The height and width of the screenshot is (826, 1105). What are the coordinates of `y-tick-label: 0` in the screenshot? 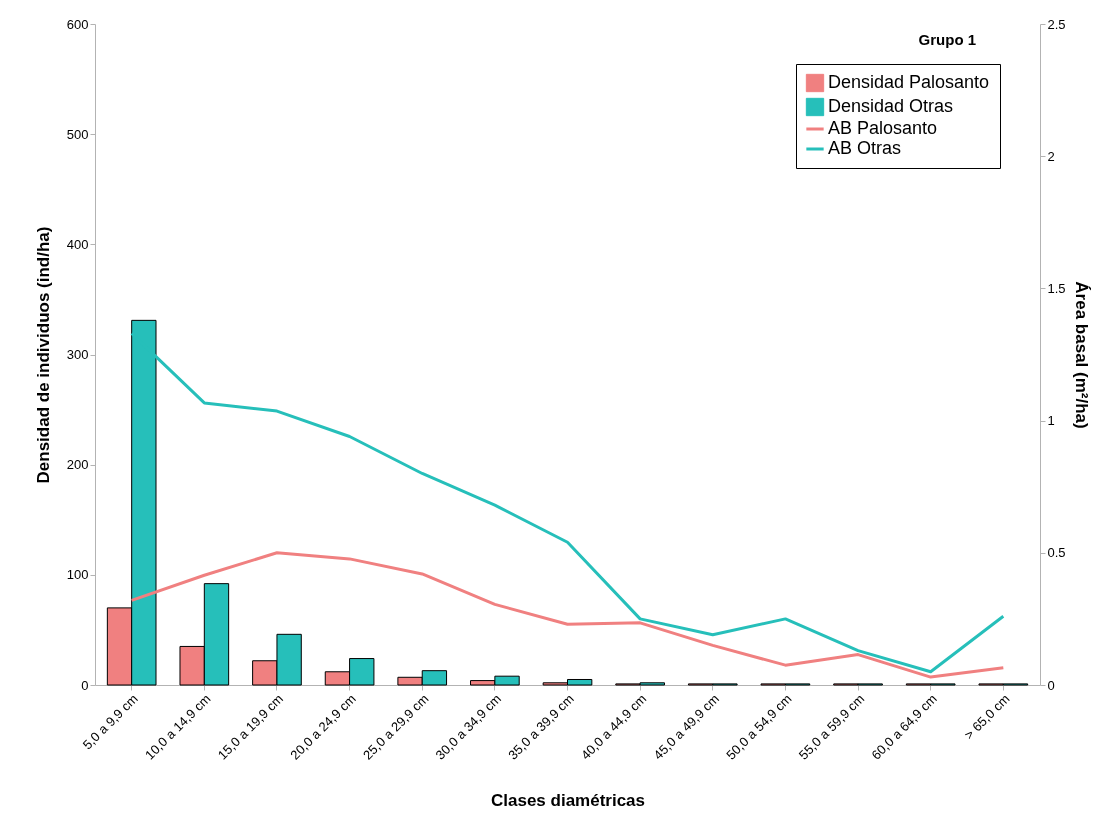 It's located at (85, 685).